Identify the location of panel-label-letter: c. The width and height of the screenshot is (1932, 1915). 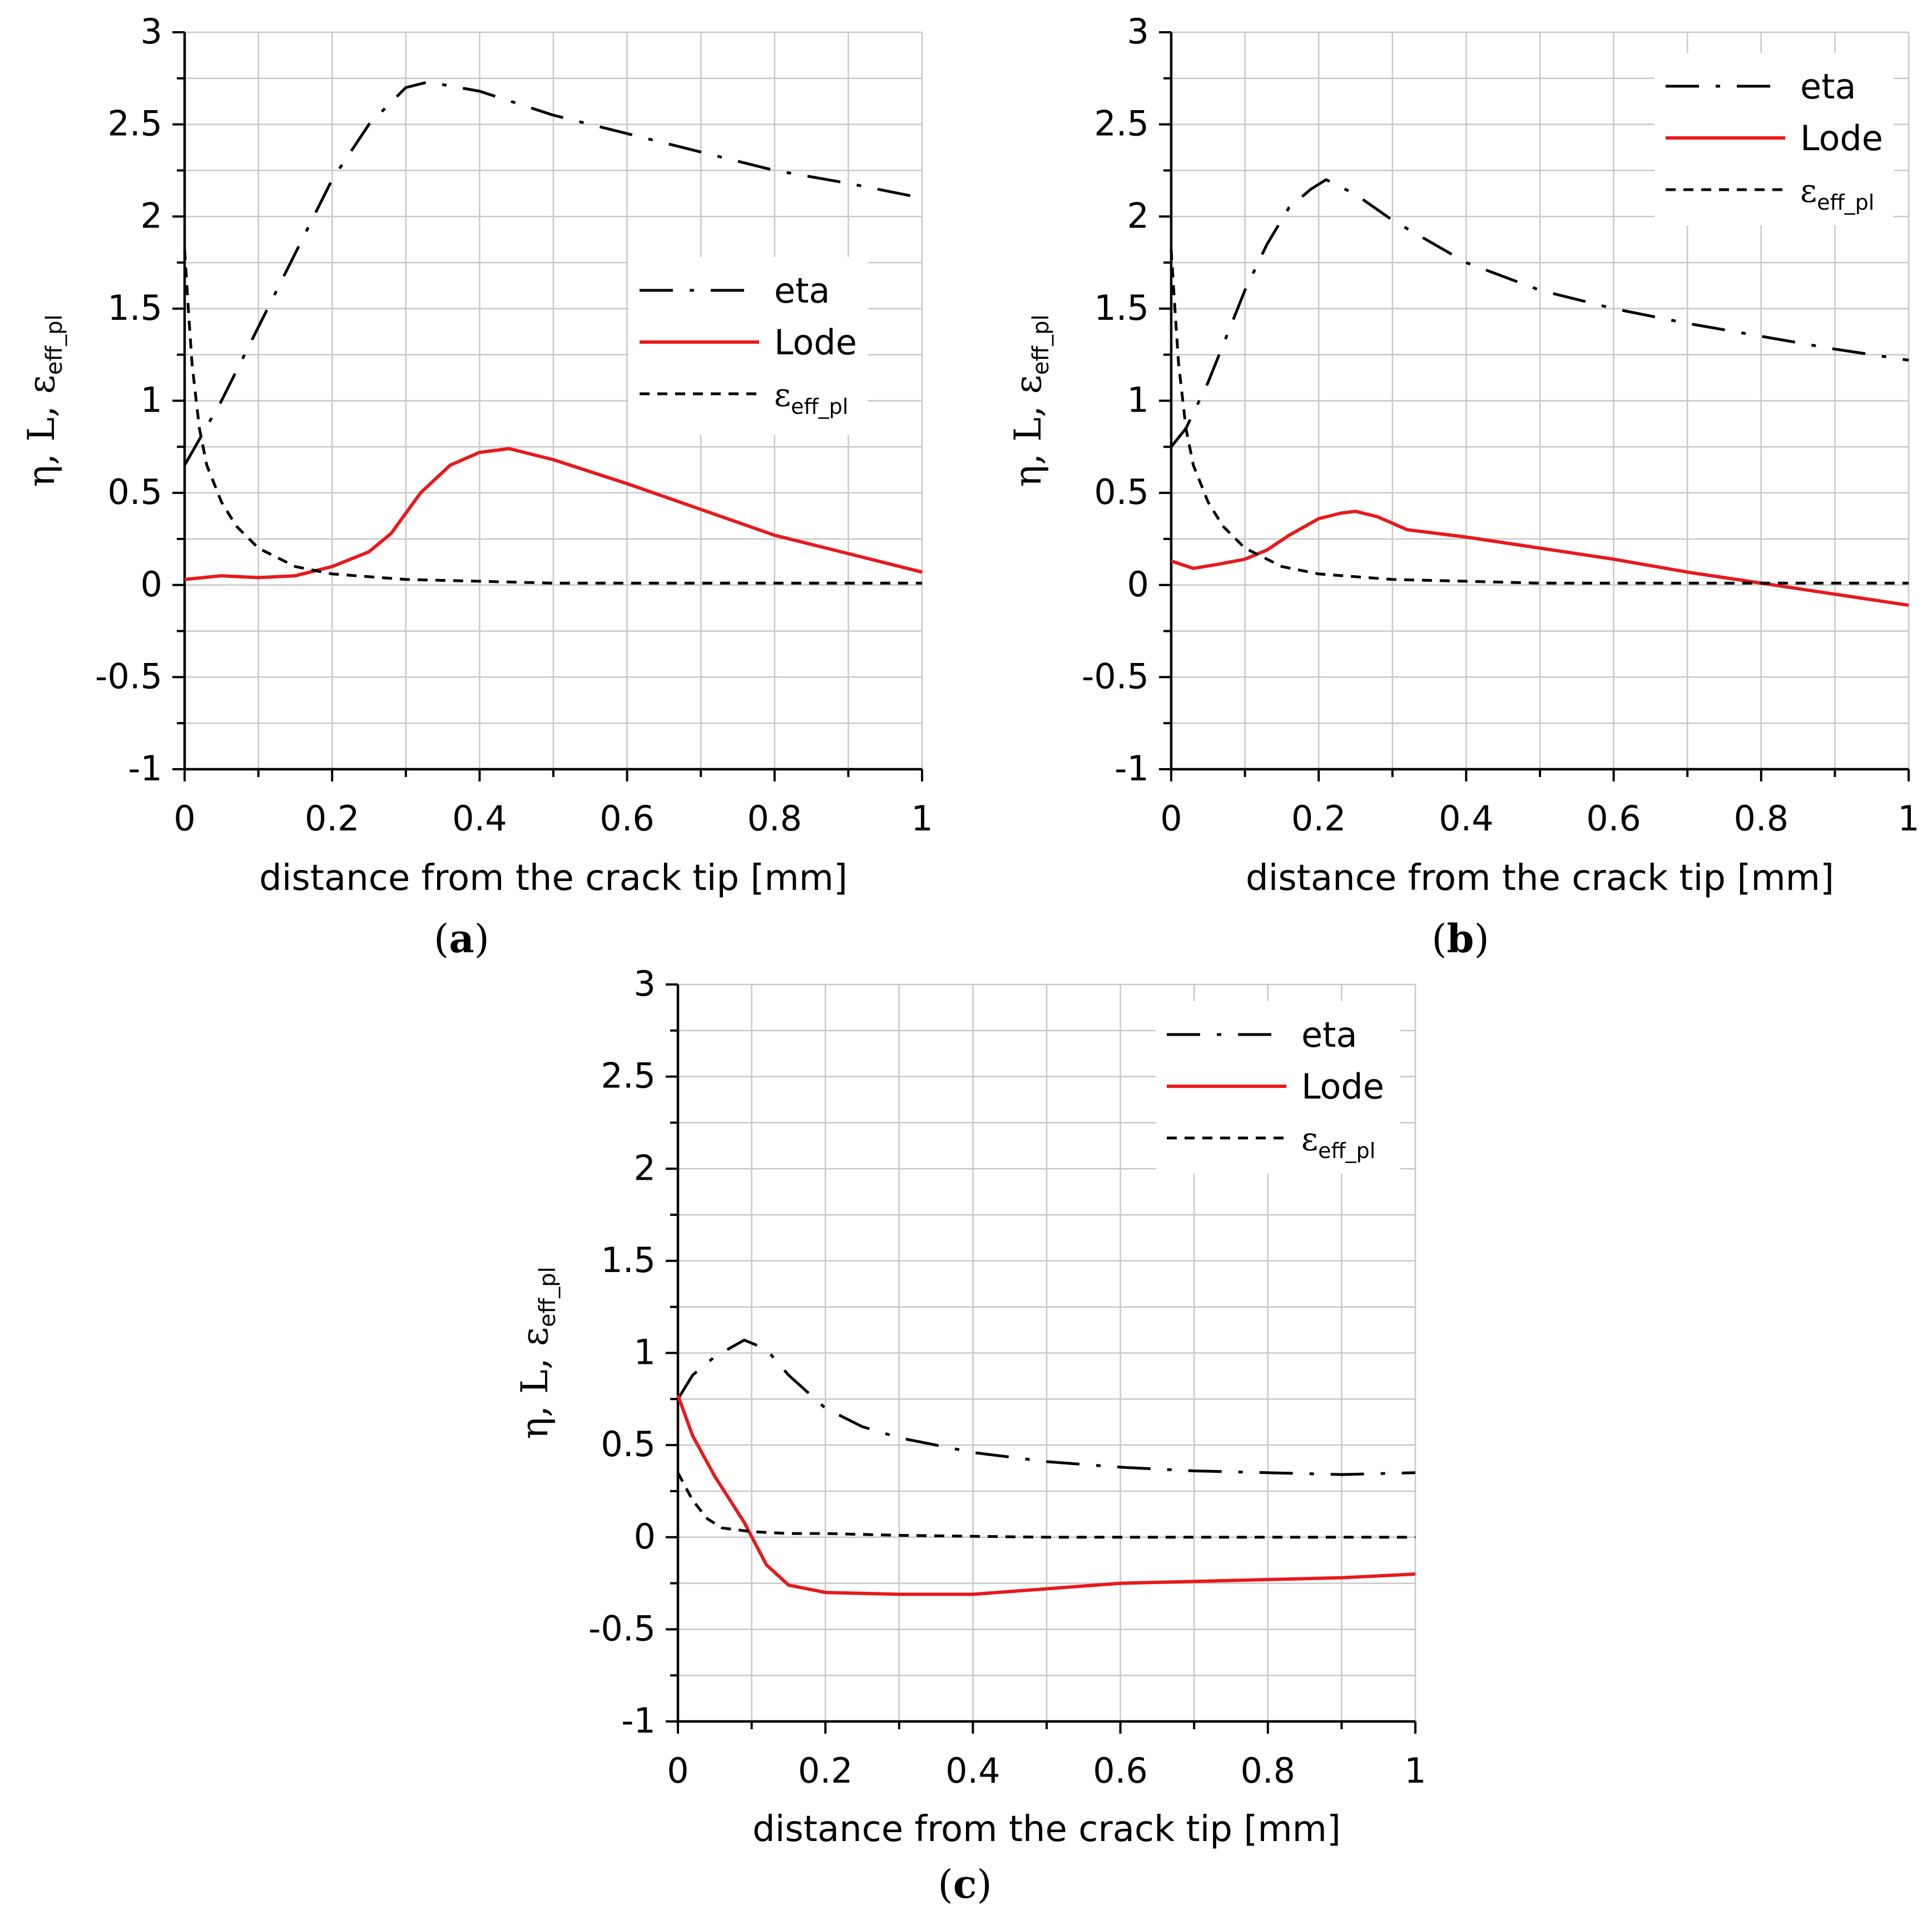
(965, 1884).